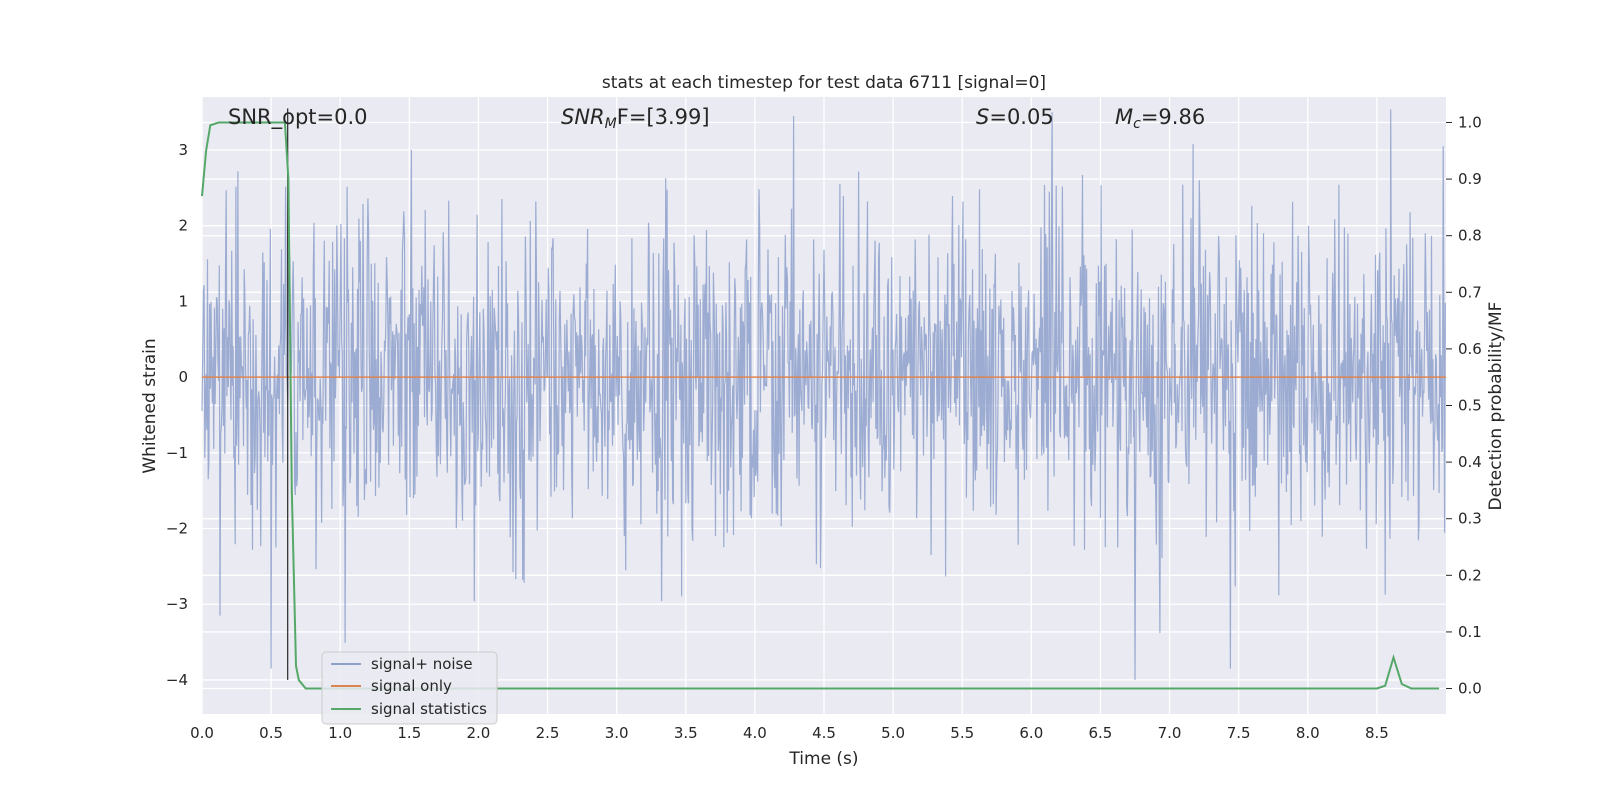  What do you see at coordinates (1470, 236) in the screenshot?
I see `y2-tick-label: 0.8` at bounding box center [1470, 236].